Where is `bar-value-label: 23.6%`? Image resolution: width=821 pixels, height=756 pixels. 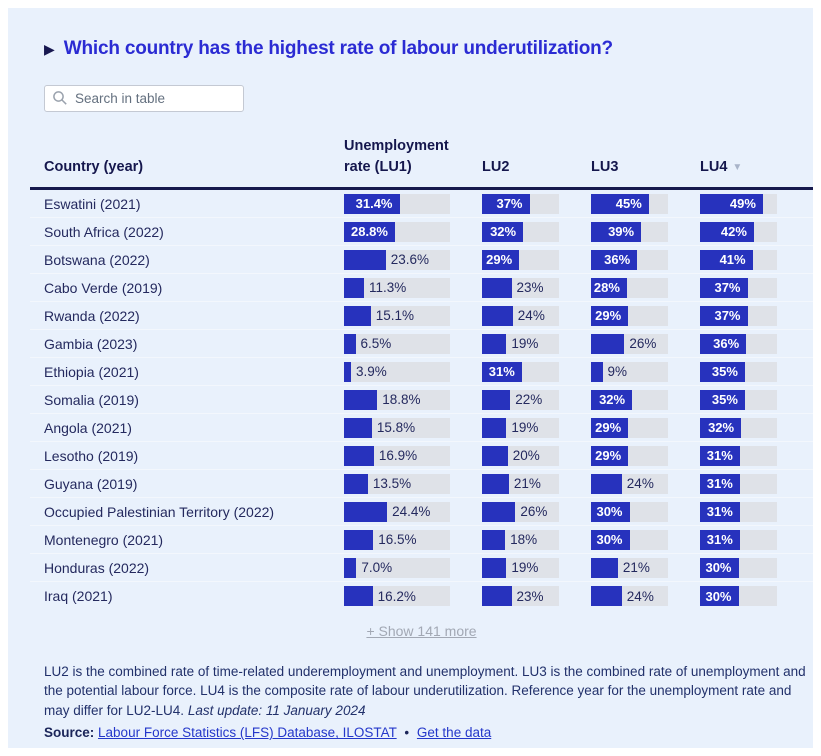
bar-value-label: 23.6% is located at coordinates (409, 260).